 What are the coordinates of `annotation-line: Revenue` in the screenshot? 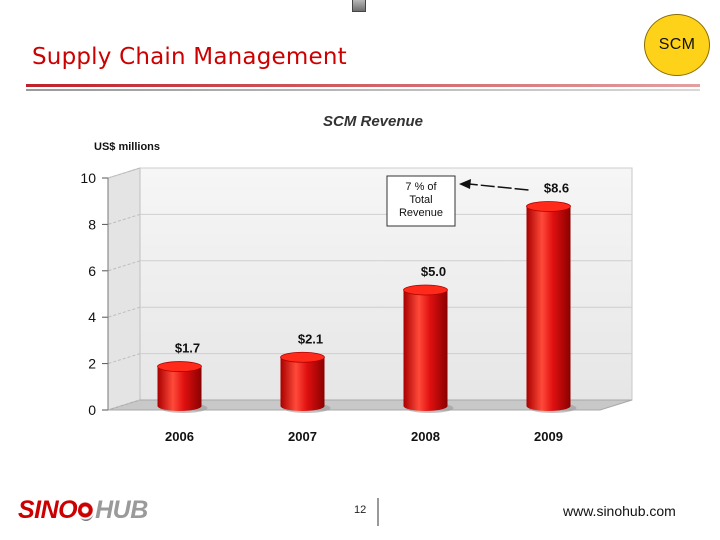 It's located at (421, 213).